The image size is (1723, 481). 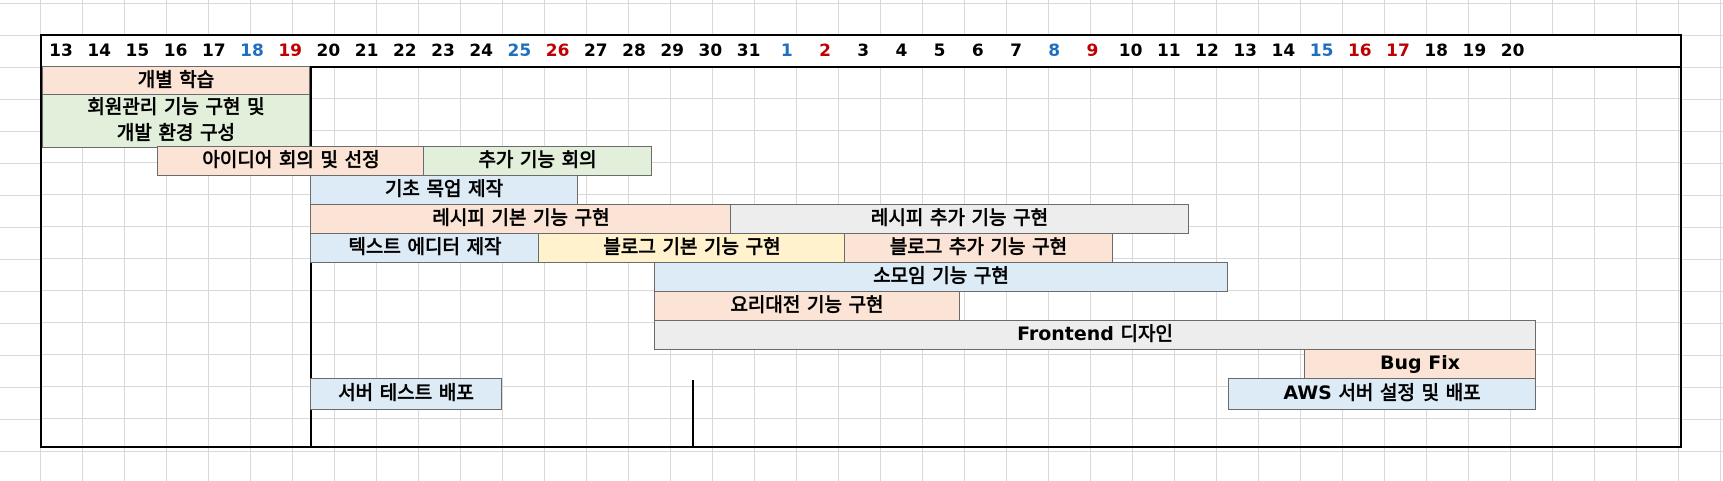 I want to click on day-label: 8, so click(x=1054, y=51).